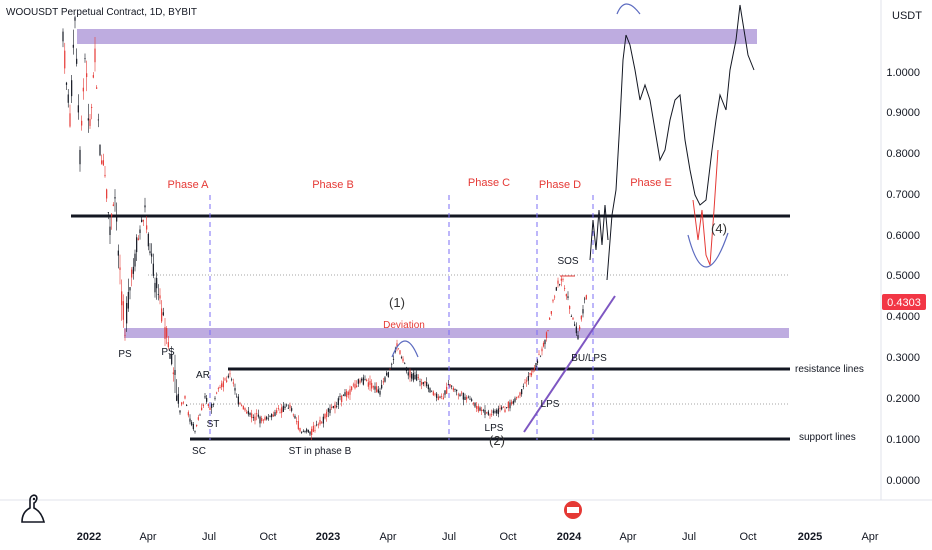  Describe the element at coordinates (417, 36) in the screenshot. I see `upper-supply-zone` at that location.